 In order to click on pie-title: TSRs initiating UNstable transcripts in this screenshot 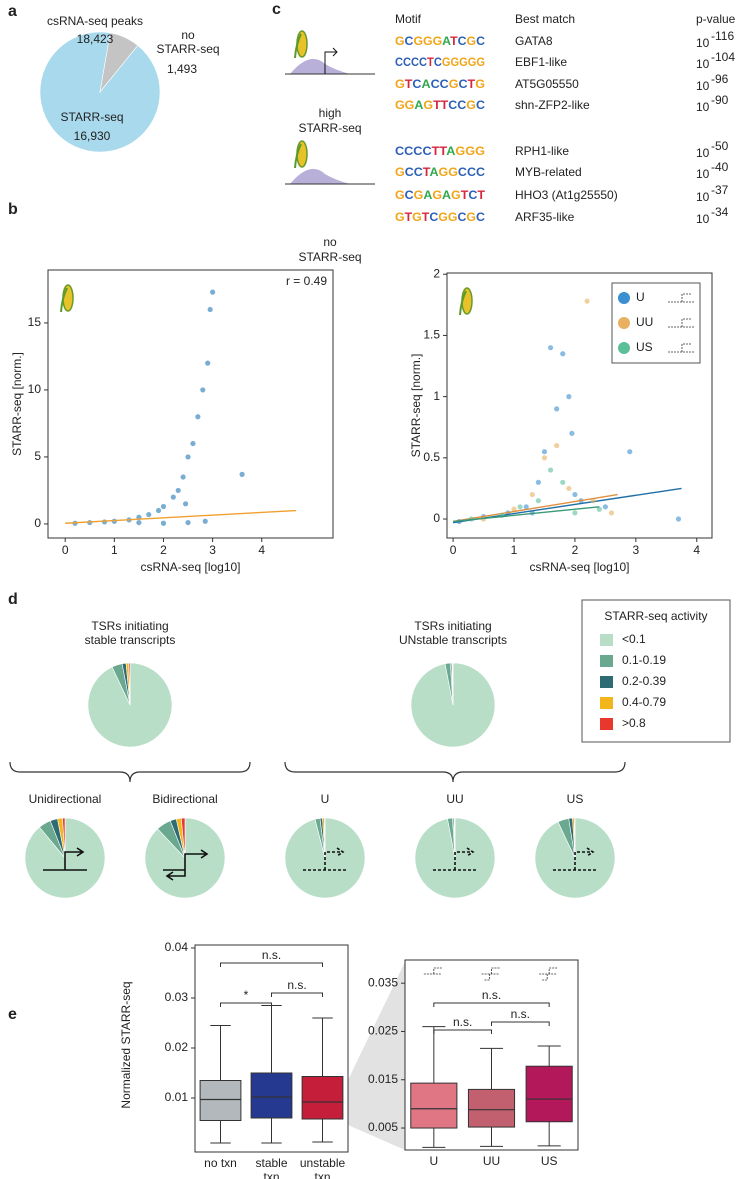, I will do `click(453, 633)`.